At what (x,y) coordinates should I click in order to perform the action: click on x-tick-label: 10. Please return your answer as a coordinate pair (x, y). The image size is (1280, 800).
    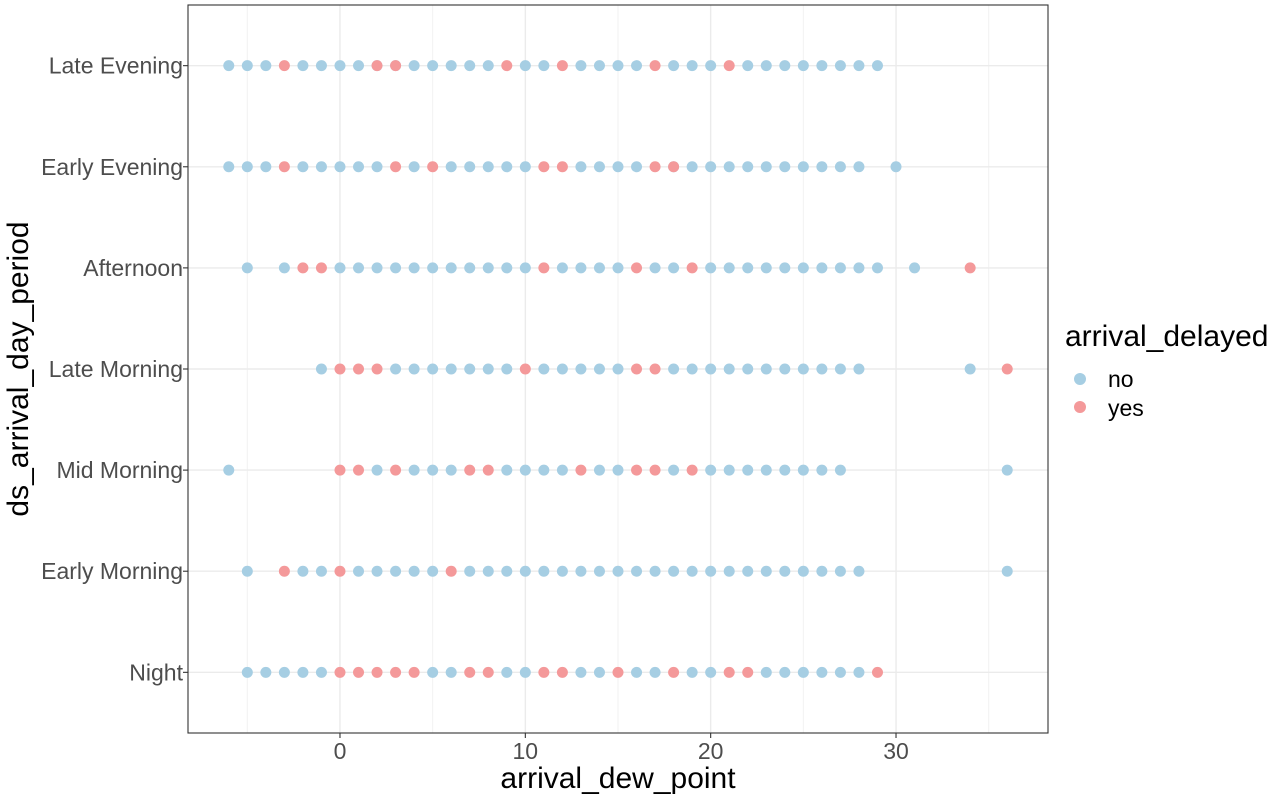
    Looking at the image, I should click on (526, 751).